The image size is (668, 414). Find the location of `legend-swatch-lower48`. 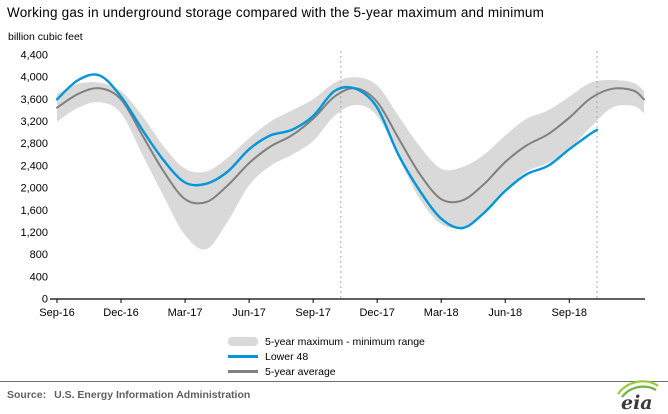

legend-swatch-lower48 is located at coordinates (243, 356).